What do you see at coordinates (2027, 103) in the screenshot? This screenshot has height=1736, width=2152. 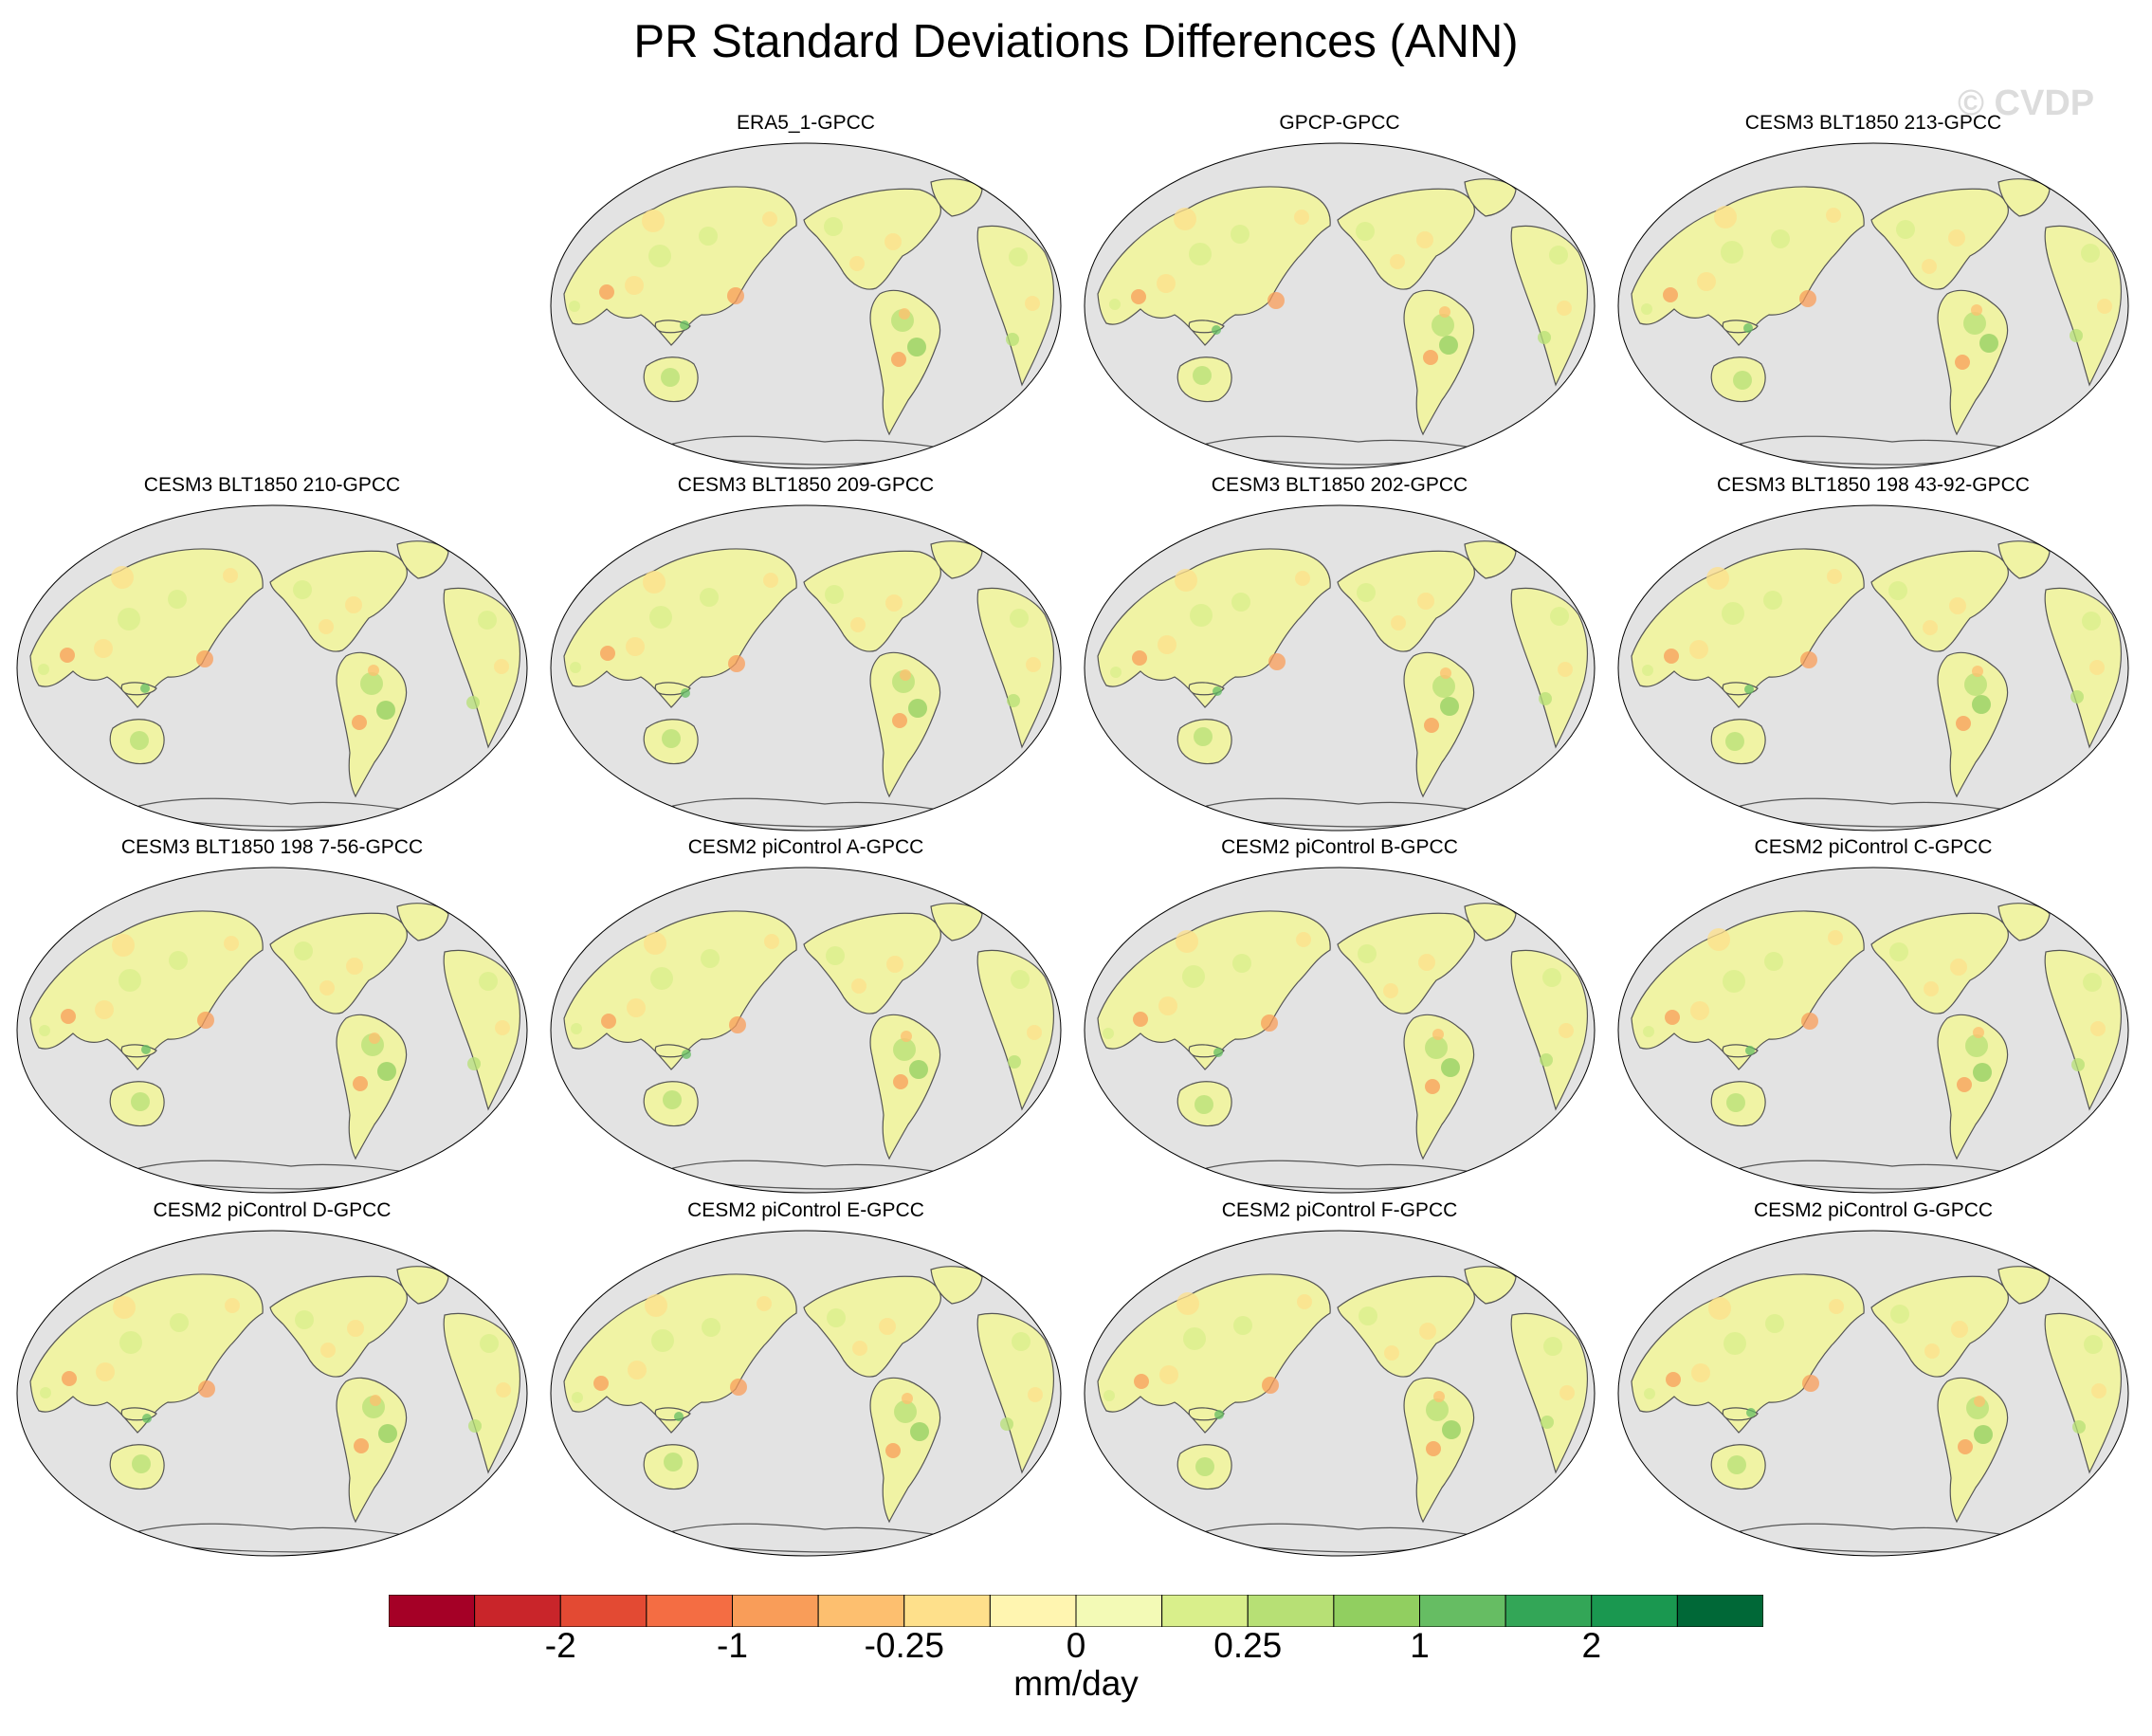 I see `watermark: © CVDP` at bounding box center [2027, 103].